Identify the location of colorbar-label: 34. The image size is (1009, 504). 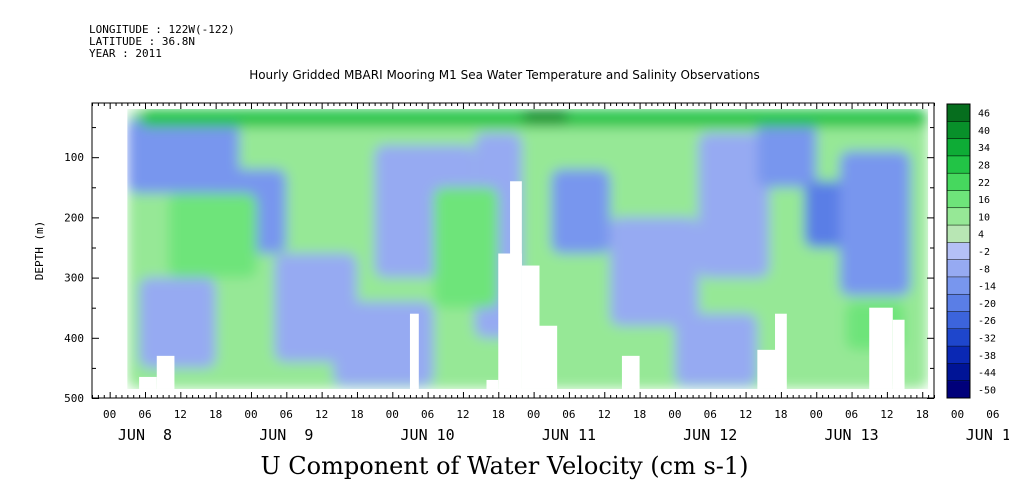
(984, 148).